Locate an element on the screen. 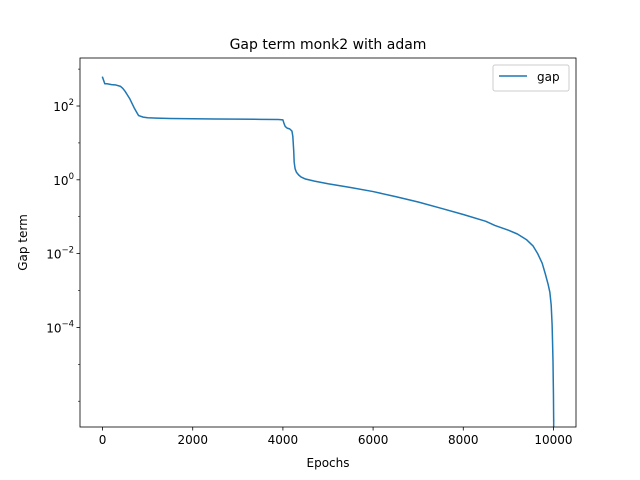  x-tick-label: 0 is located at coordinates (103, 440).